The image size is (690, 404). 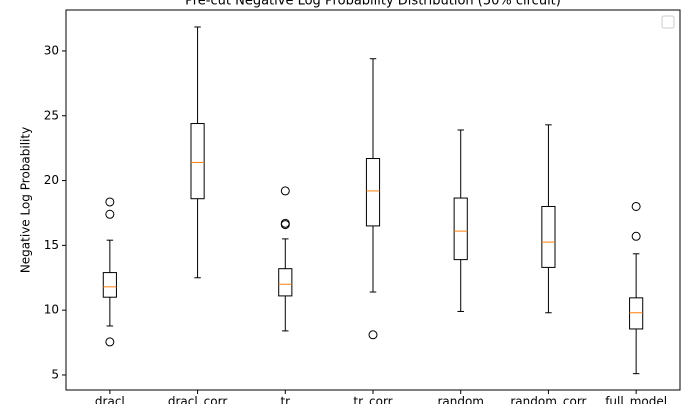 What do you see at coordinates (372, 399) in the screenshot?
I see `x-tick-label: tr_corr` at bounding box center [372, 399].